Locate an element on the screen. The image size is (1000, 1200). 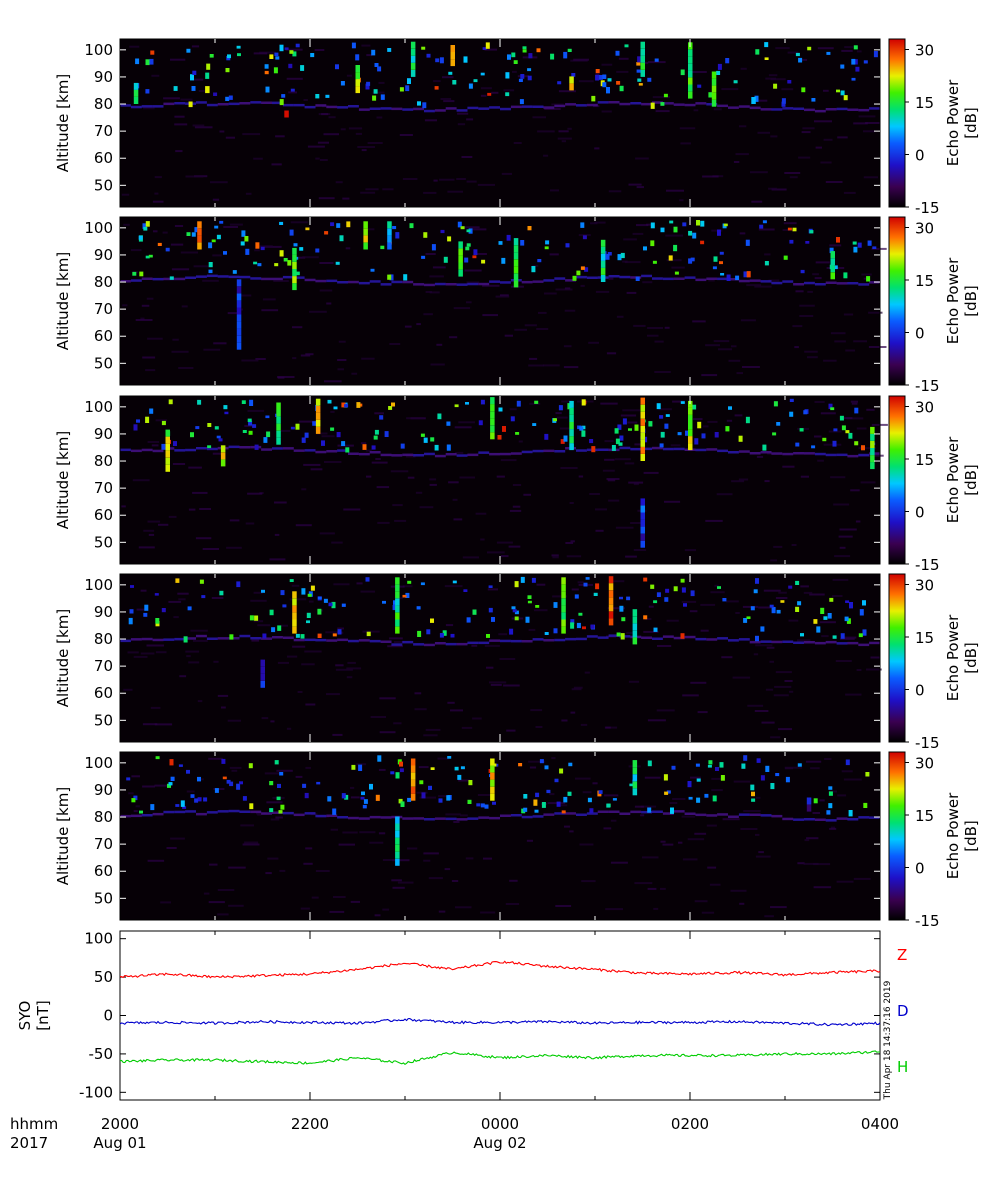
y-tick-label: 90 is located at coordinates (103, 77).